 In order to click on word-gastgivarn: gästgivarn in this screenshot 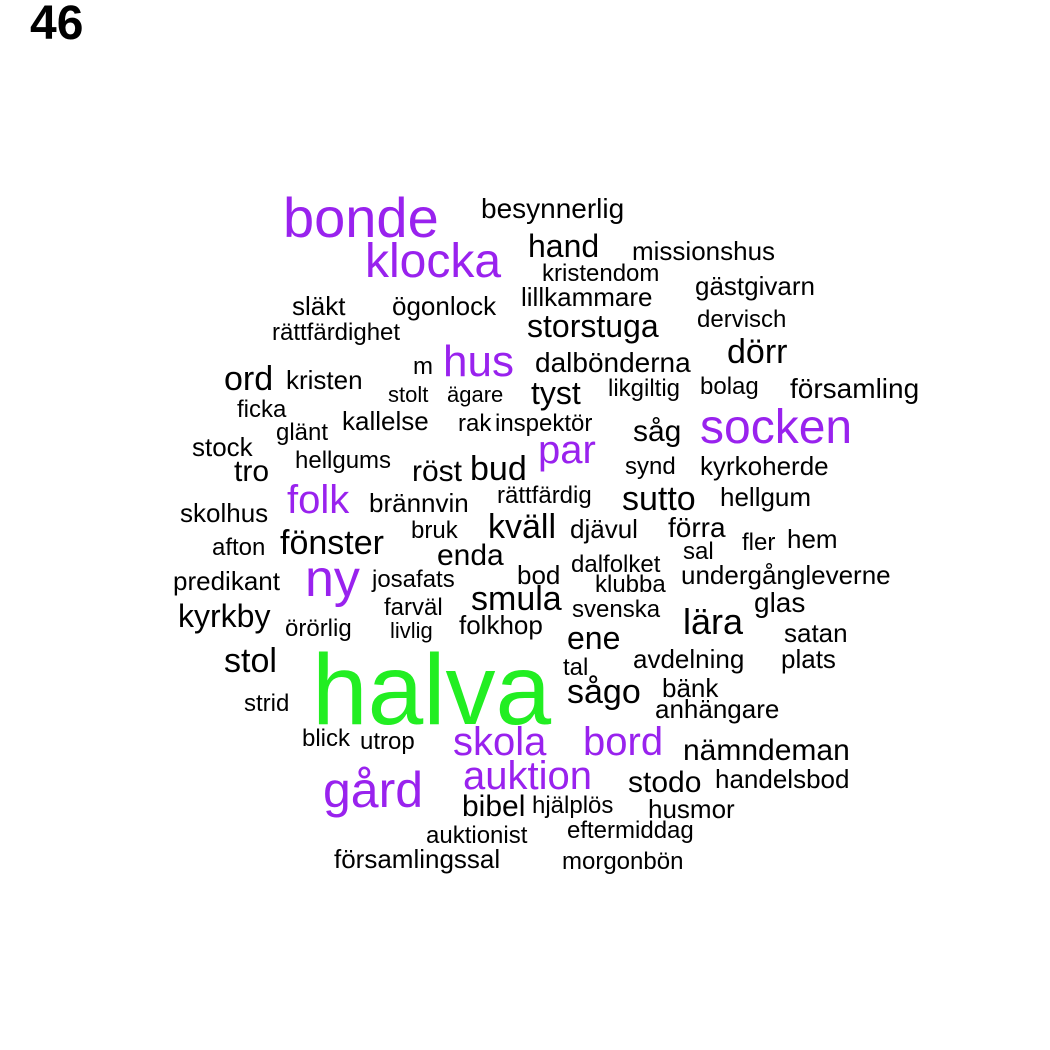, I will do `click(755, 286)`.